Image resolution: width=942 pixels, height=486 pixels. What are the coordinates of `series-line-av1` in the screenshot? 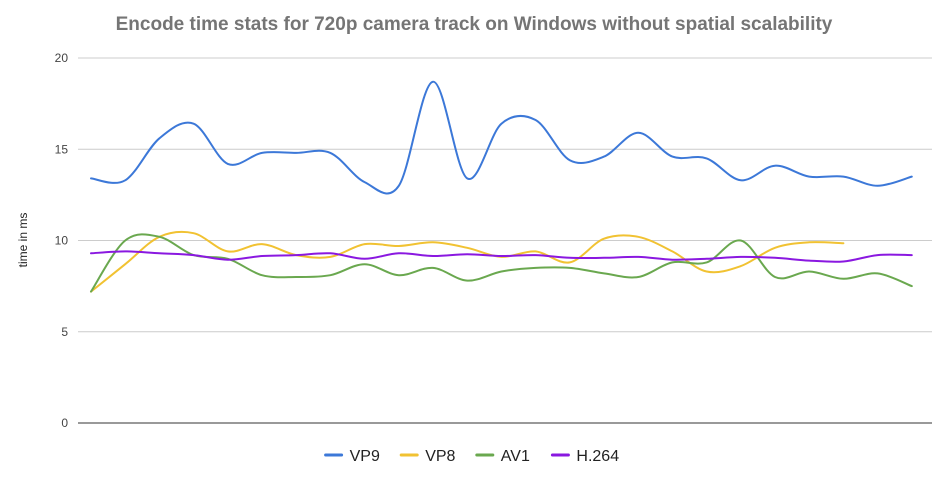 It's located at (501, 263).